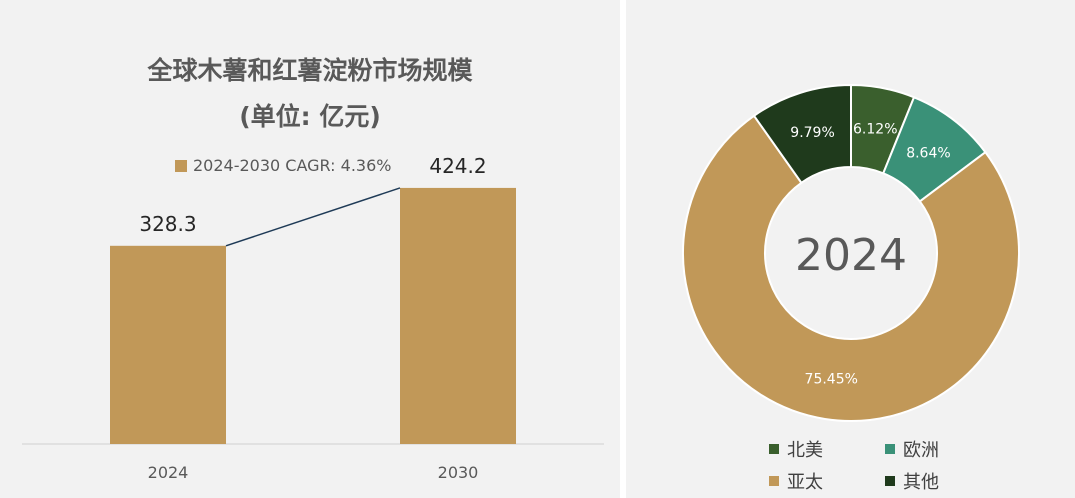 Image resolution: width=1075 pixels, height=498 pixels. Describe the element at coordinates (877, 465) in the screenshot. I see `donut-legend: 北美 欧洲亚太 其他` at that location.